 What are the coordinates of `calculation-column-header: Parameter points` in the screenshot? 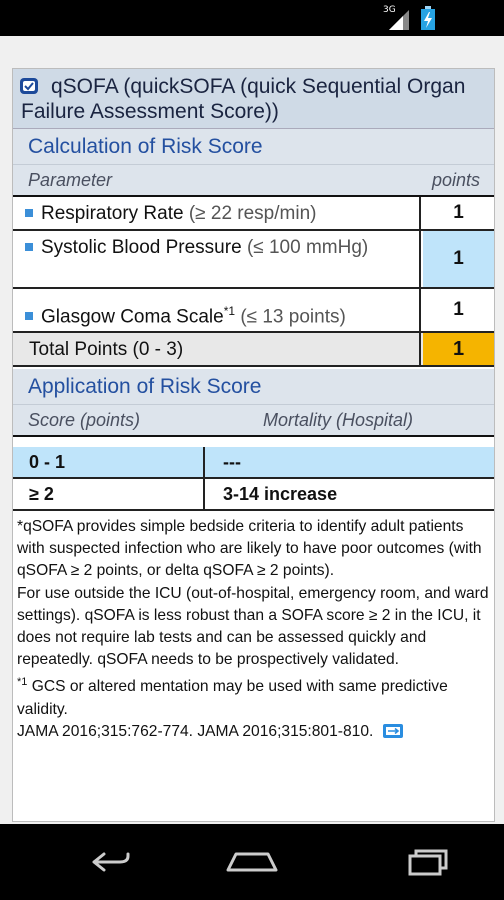 It's located at (253, 181).